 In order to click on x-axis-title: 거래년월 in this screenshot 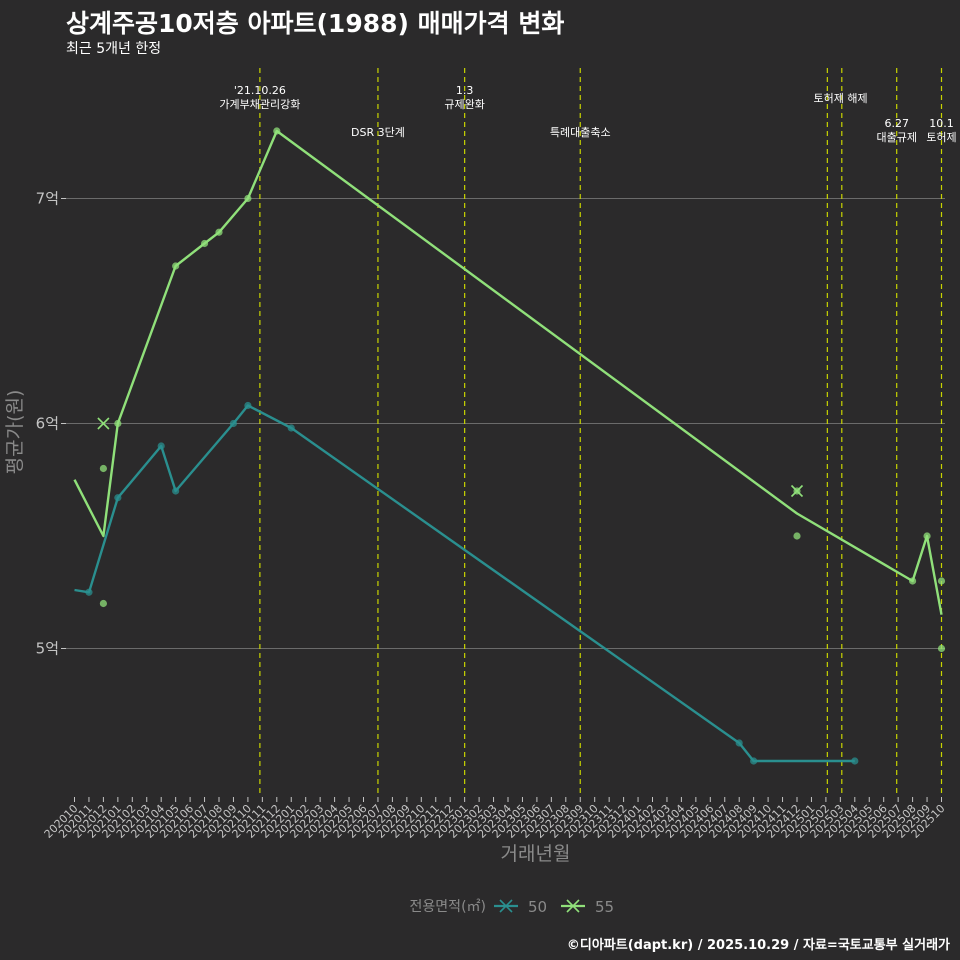, I will do `click(536, 854)`.